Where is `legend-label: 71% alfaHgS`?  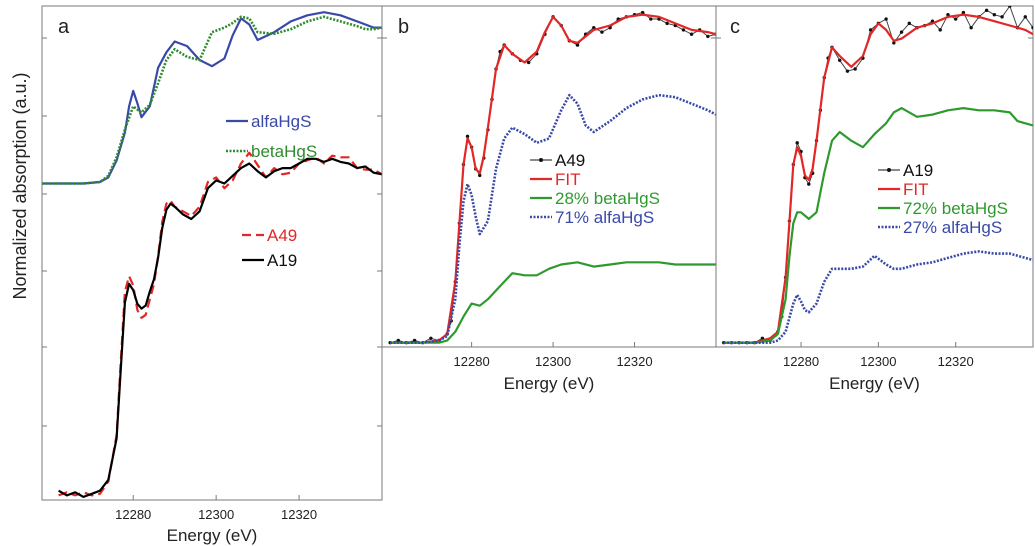 legend-label: 71% alfaHgS is located at coordinates (604, 217).